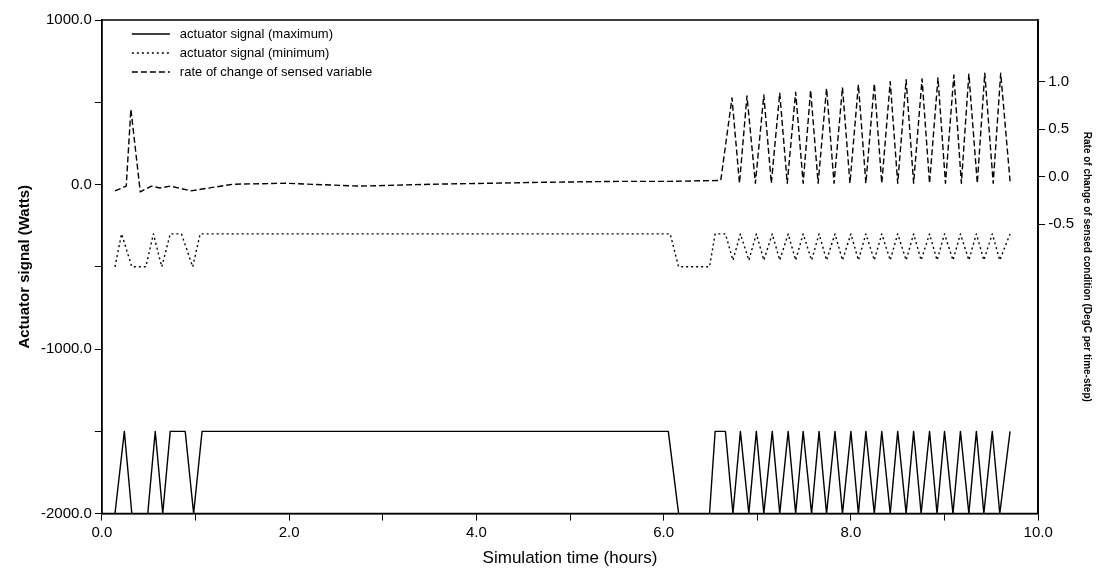 Image resolution: width=1111 pixels, height=585 pixels. What do you see at coordinates (570, 558) in the screenshot?
I see `x-axis-title: Simulation time (hours)` at bounding box center [570, 558].